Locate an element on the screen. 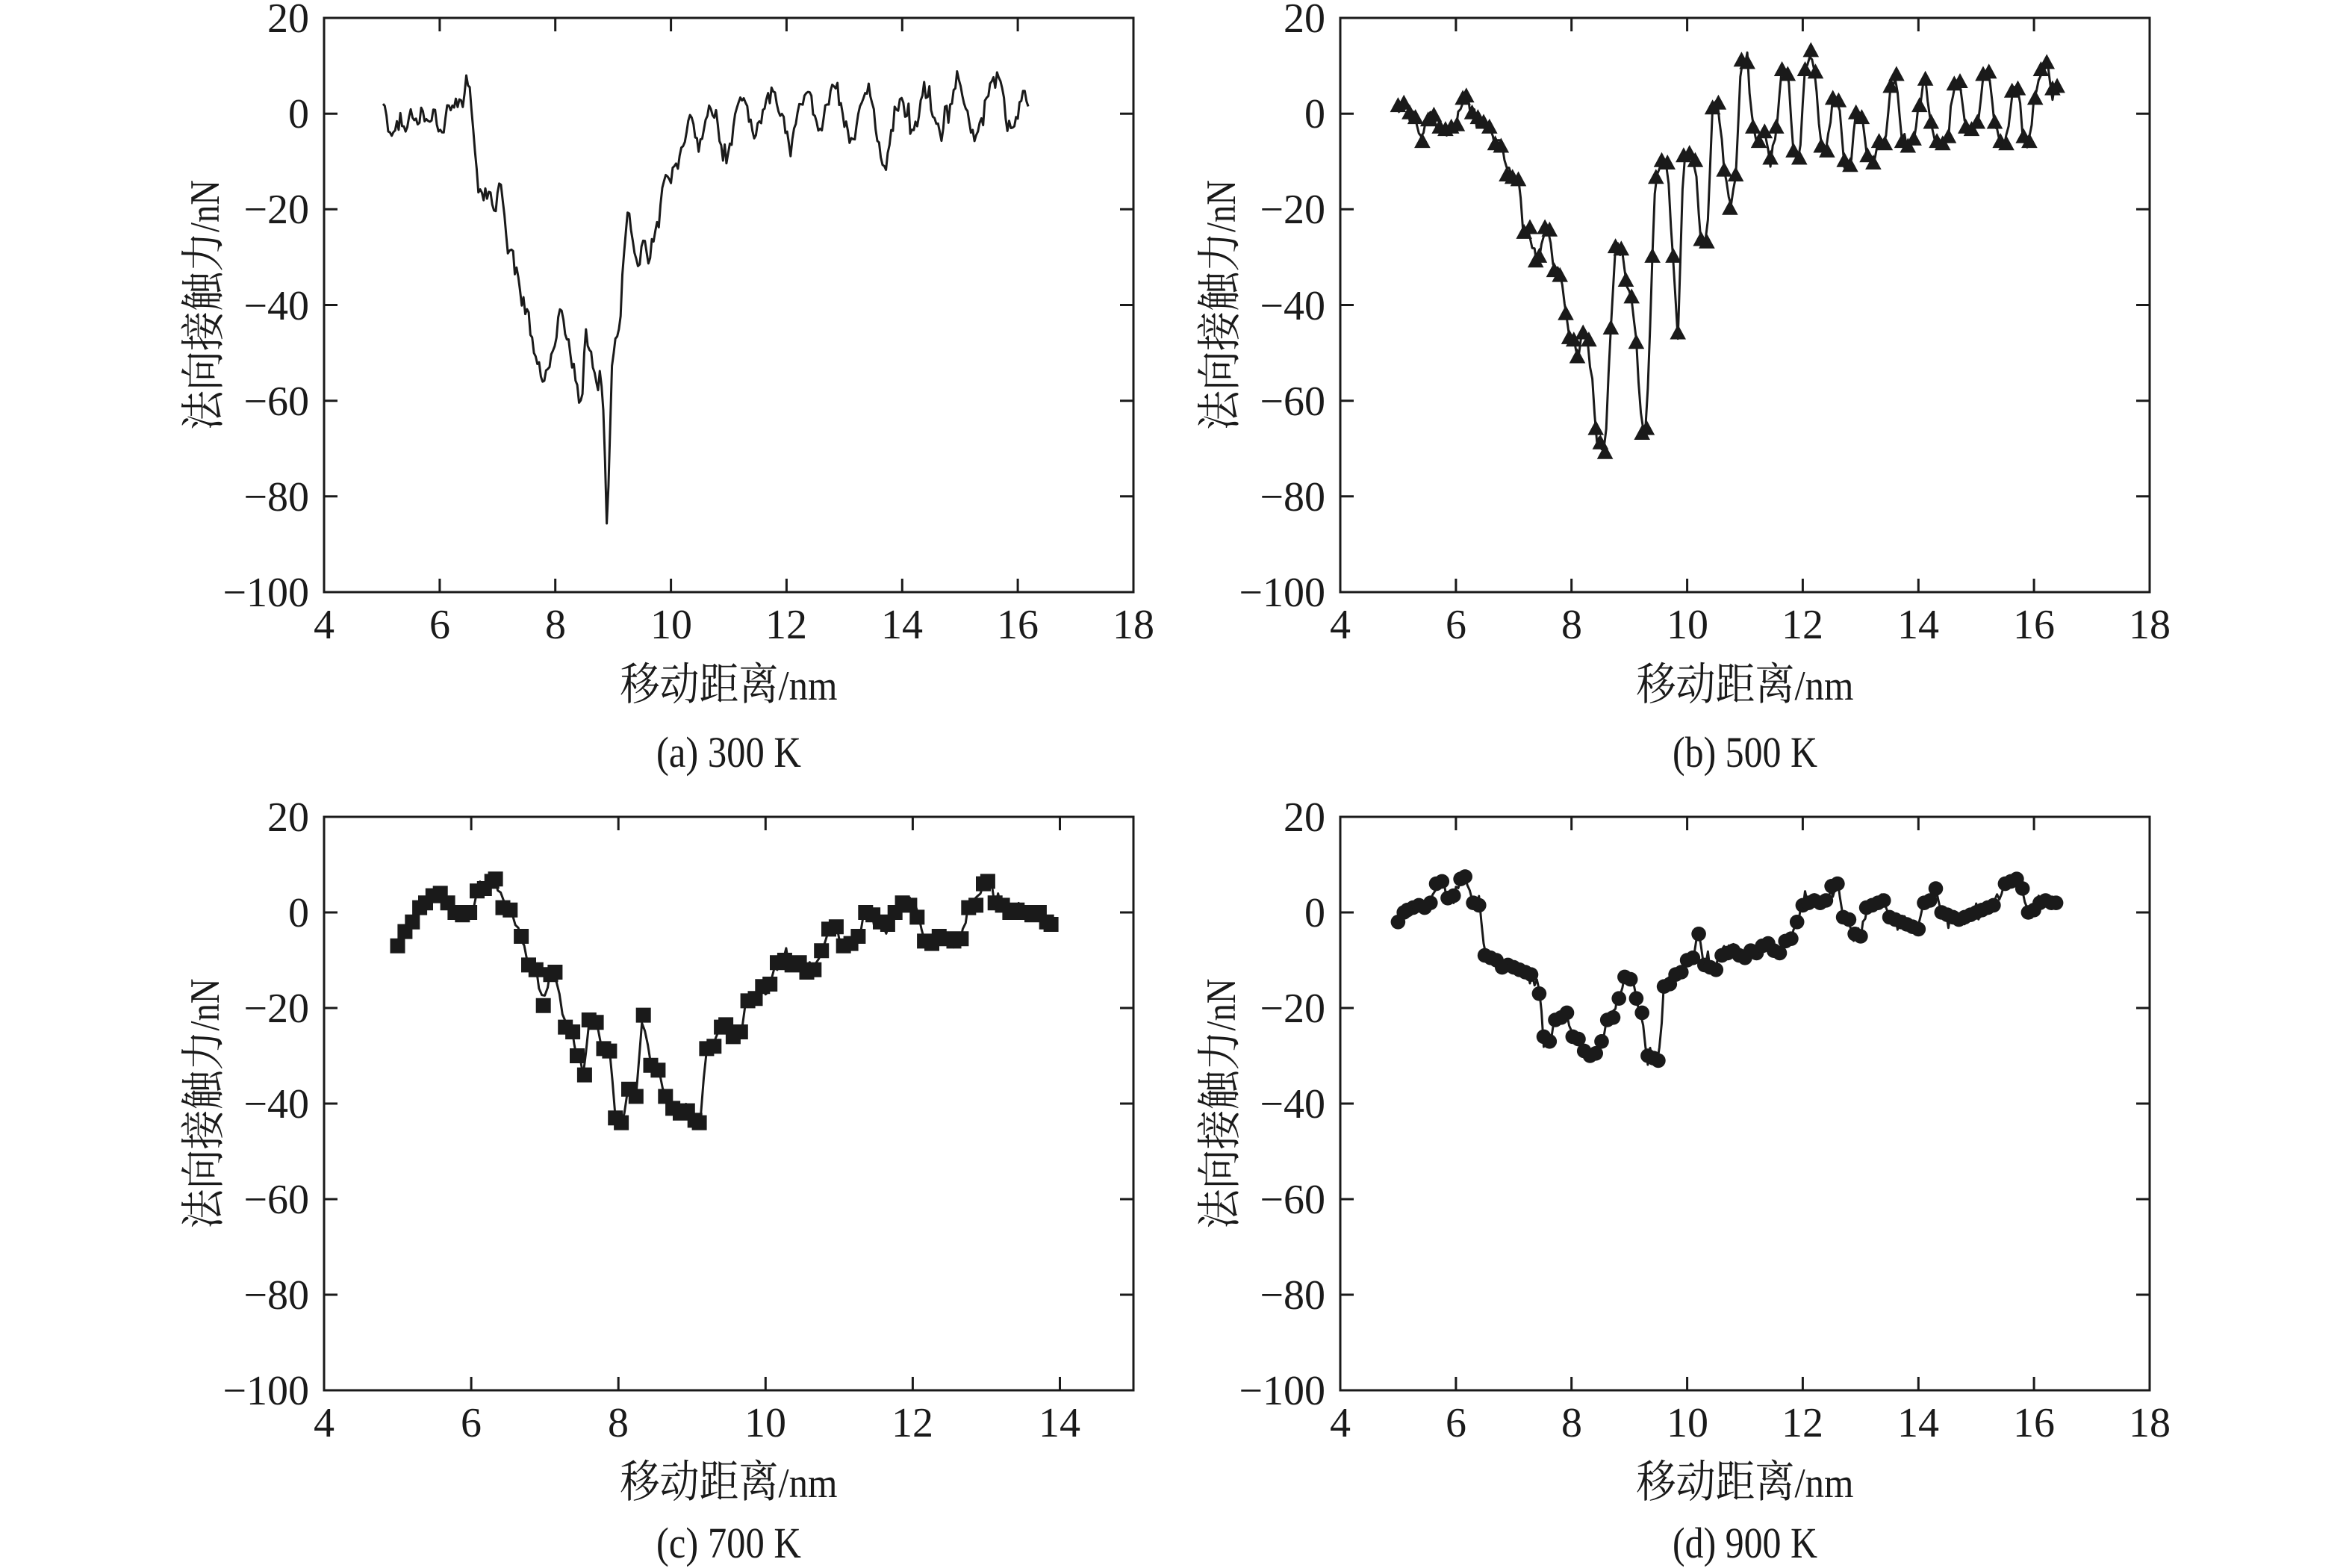 The width and height of the screenshot is (2352, 1568). svg-text: (d) 900 K is located at coordinates (1745, 1543).